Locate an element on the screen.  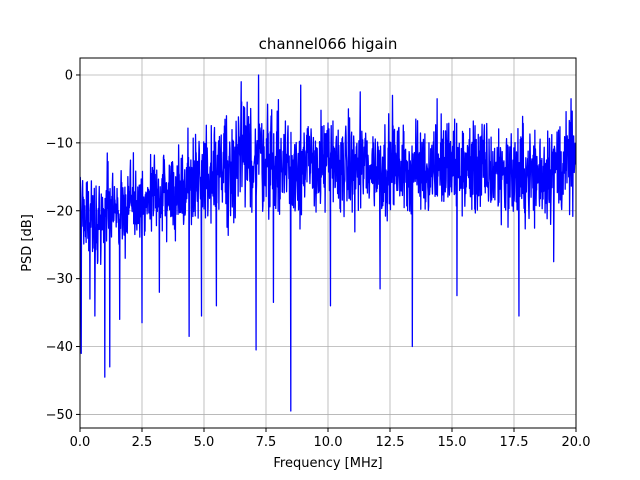
x-tick-label: 5.0 is located at coordinates (204, 442).